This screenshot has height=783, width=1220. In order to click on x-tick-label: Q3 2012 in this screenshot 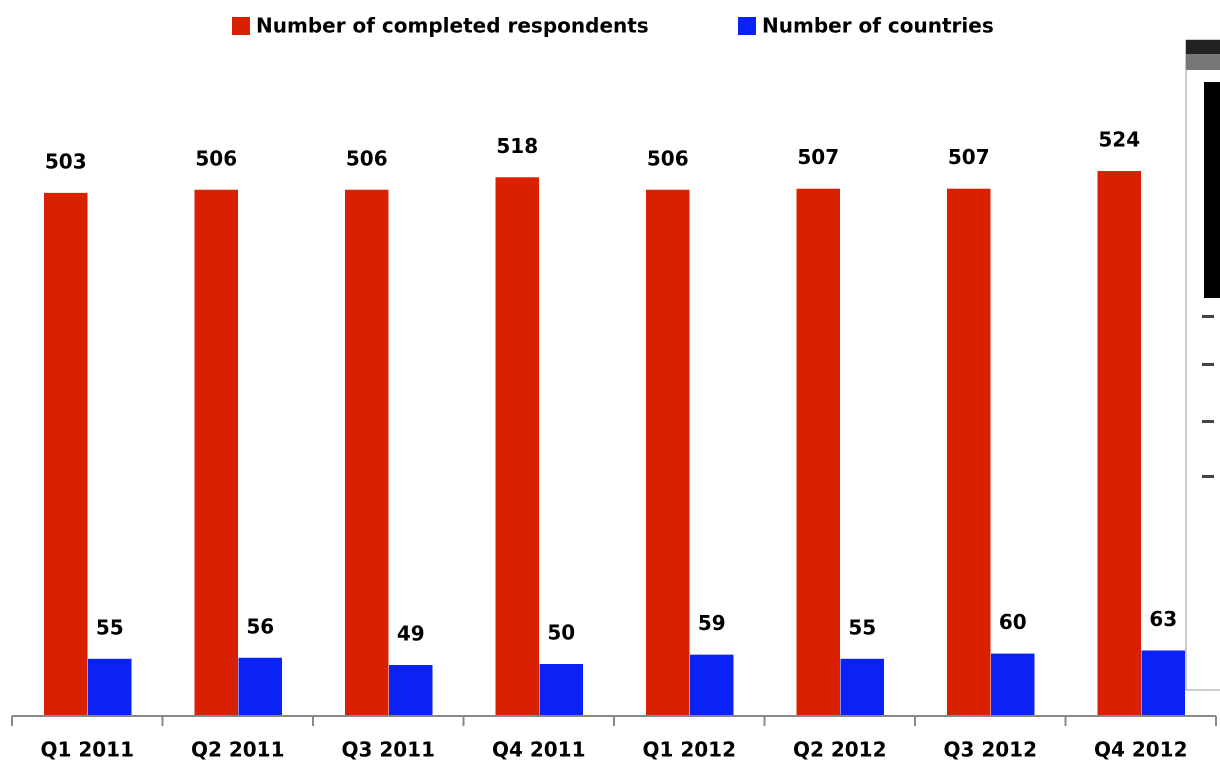, I will do `click(990, 750)`.